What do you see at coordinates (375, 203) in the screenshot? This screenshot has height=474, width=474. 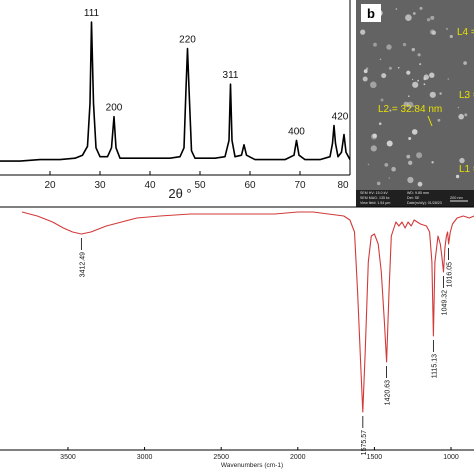 I see `sem-meta-view: View field: 1.54 μm` at bounding box center [375, 203].